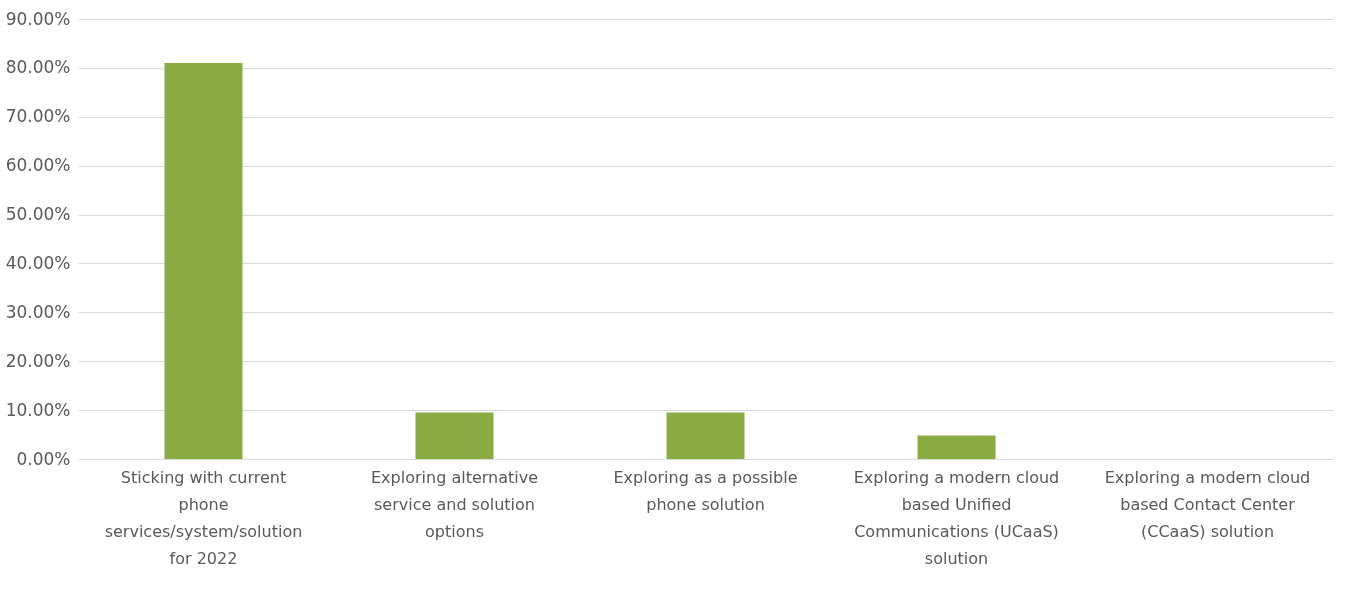 The image size is (1361, 603). What do you see at coordinates (38, 214) in the screenshot?
I see `y-tick-label: 50.00%` at bounding box center [38, 214].